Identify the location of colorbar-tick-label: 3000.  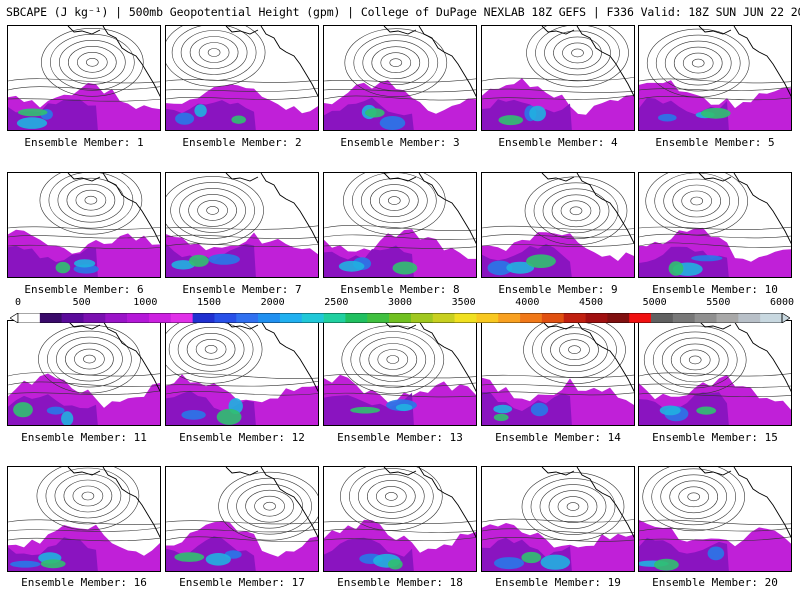
(400, 302).